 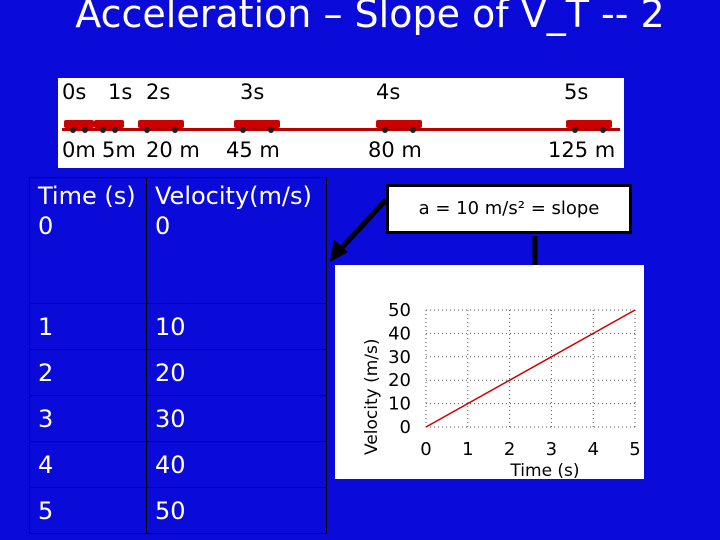 I want to click on time-label: 0s, so click(x=74, y=92).